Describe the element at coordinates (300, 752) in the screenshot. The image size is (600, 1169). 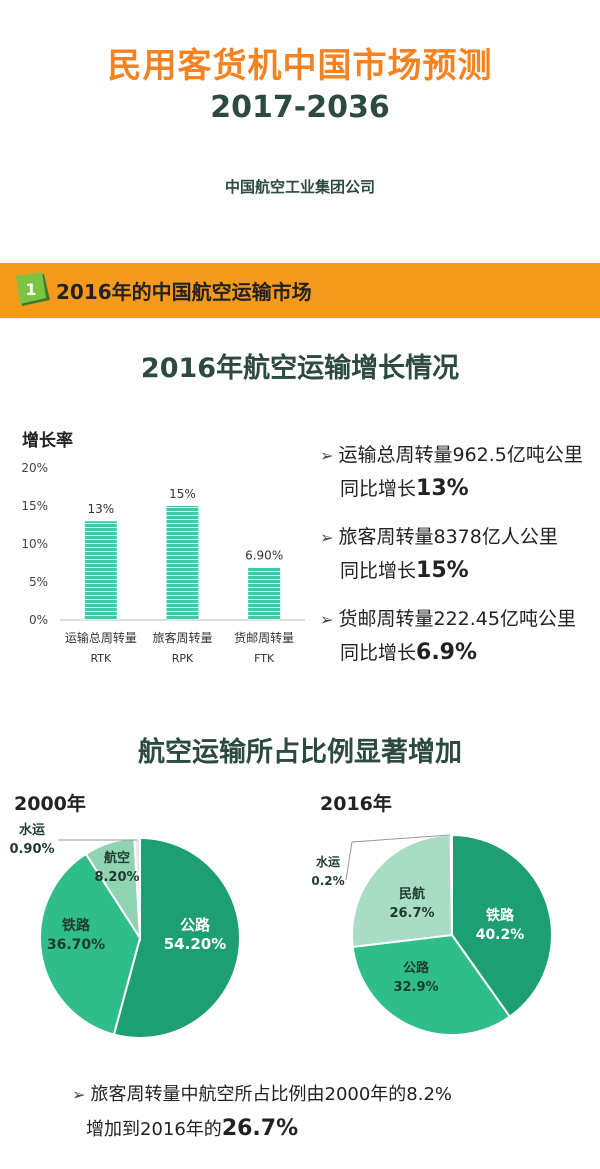
I see `section-title-share: 航空运输所占比例显著增加` at that location.